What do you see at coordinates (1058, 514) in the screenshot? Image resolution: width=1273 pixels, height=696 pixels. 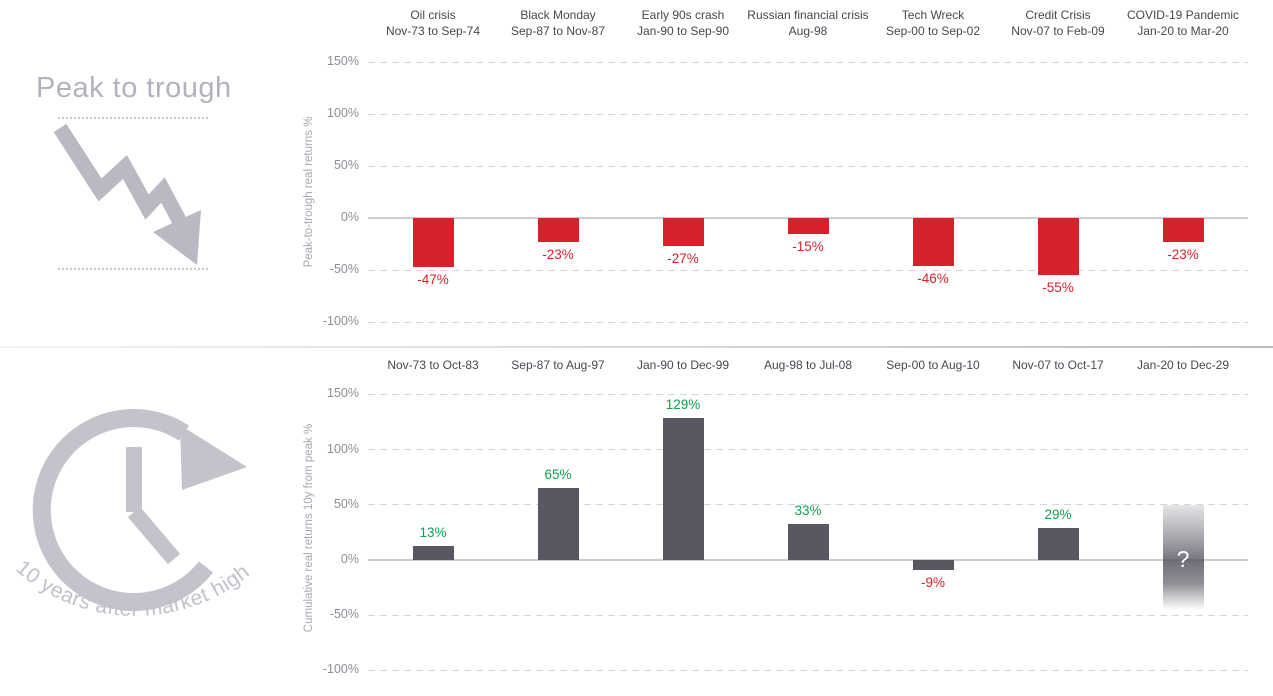 I see `bar-value-label: 29%` at bounding box center [1058, 514].